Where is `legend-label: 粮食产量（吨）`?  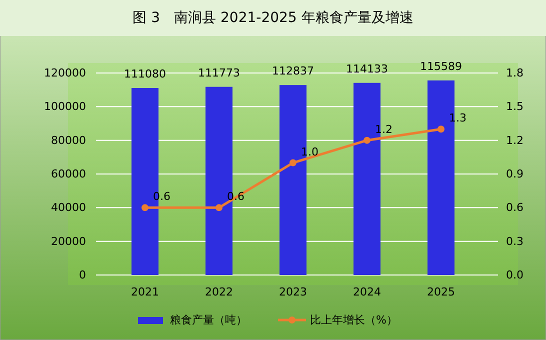 legend-label: 粮食产量（吨） is located at coordinates (208, 320).